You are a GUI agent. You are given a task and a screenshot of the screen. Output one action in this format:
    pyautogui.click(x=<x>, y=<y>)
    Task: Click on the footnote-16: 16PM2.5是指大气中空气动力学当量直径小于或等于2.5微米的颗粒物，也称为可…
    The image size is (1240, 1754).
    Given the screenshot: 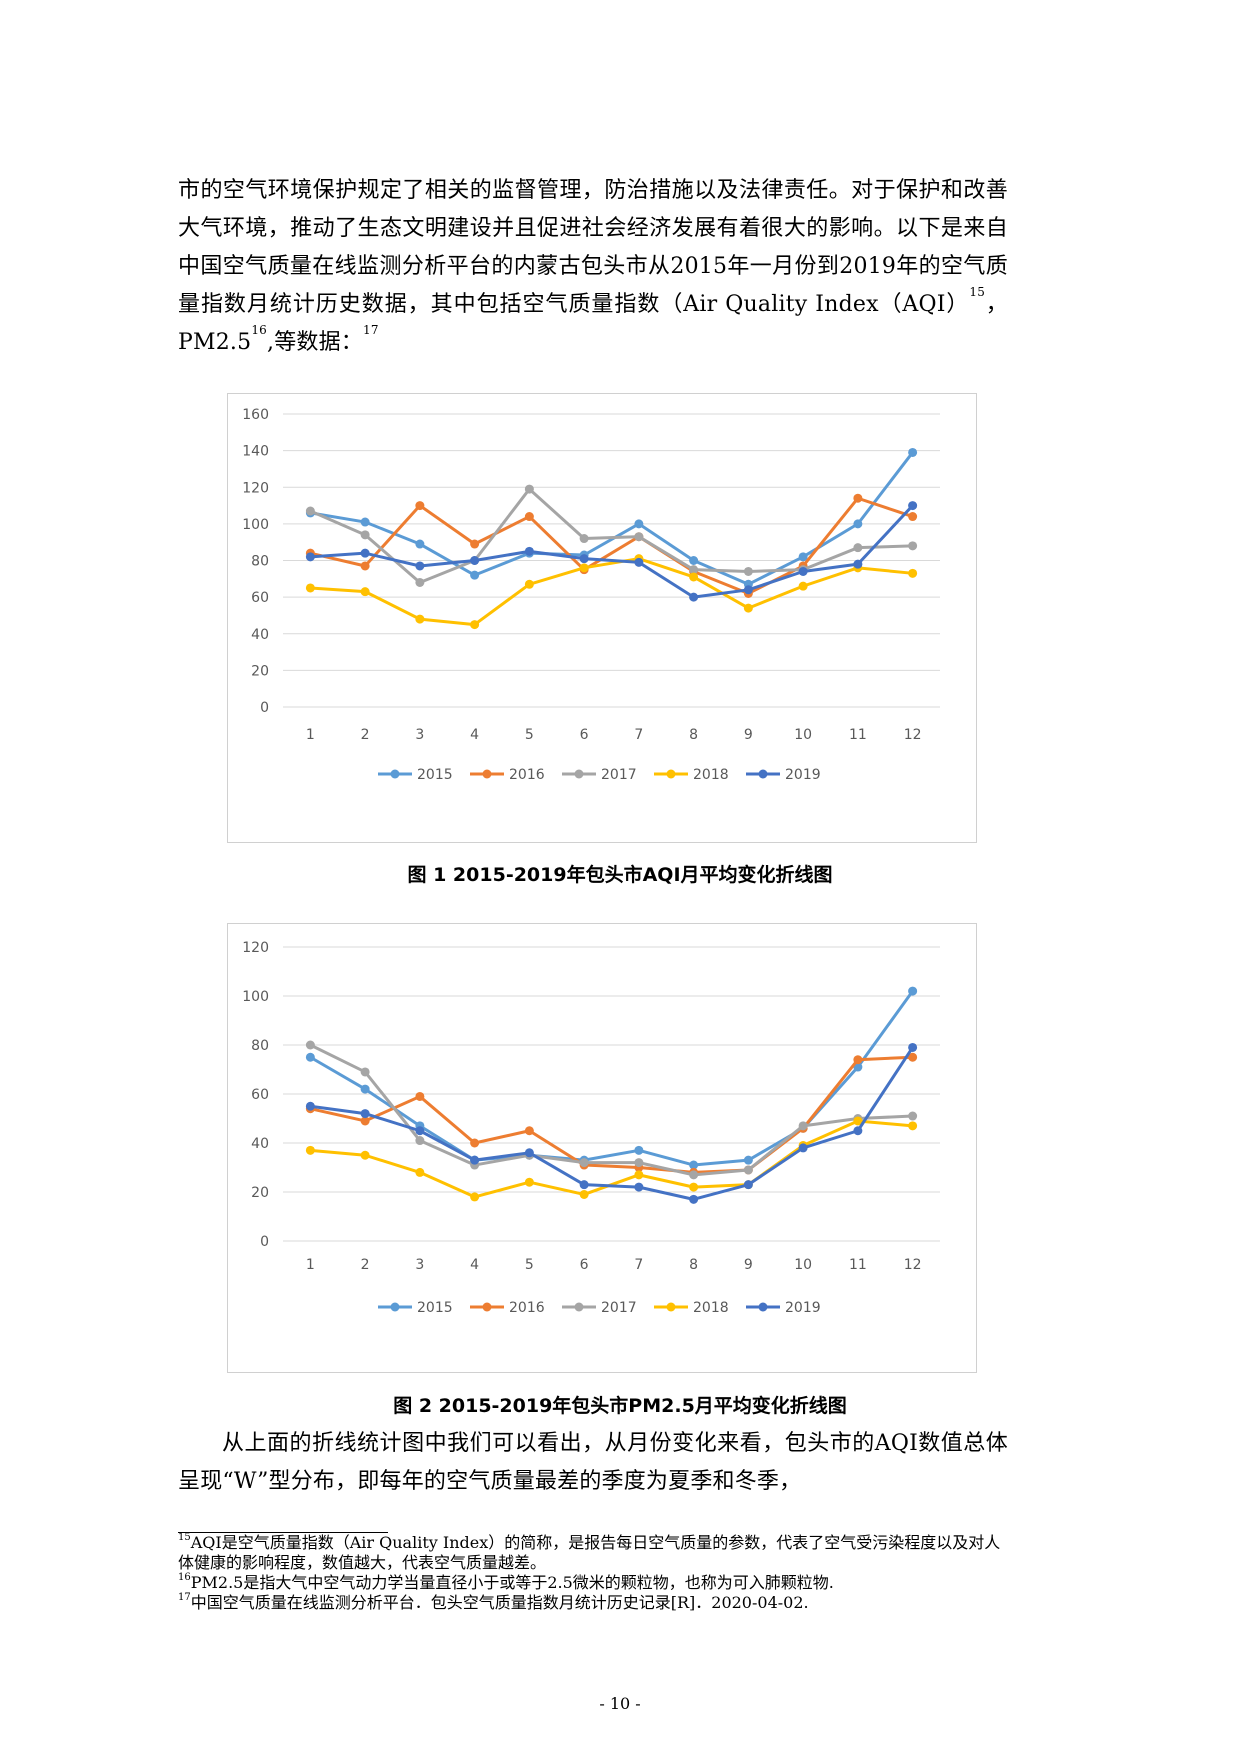 What is the action you would take?
    pyautogui.click(x=506, y=1582)
    